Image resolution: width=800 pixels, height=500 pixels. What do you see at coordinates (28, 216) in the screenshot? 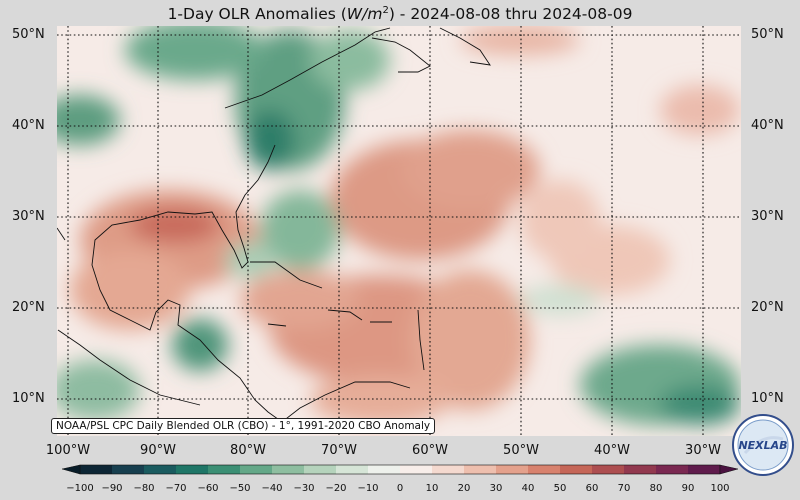
I see `lat-label-left: 30°N` at bounding box center [28, 216].